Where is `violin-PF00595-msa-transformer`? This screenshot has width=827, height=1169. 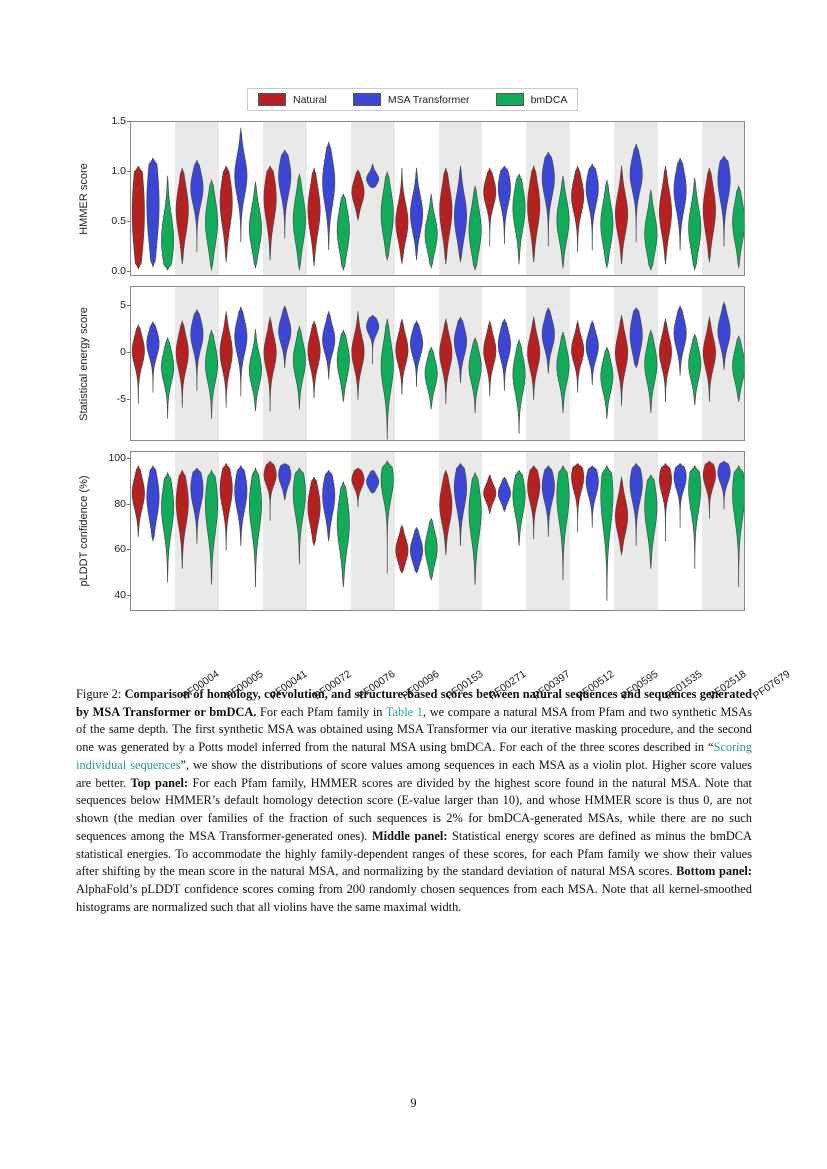 violin-PF00595-msa-transformer is located at coordinates (592, 207).